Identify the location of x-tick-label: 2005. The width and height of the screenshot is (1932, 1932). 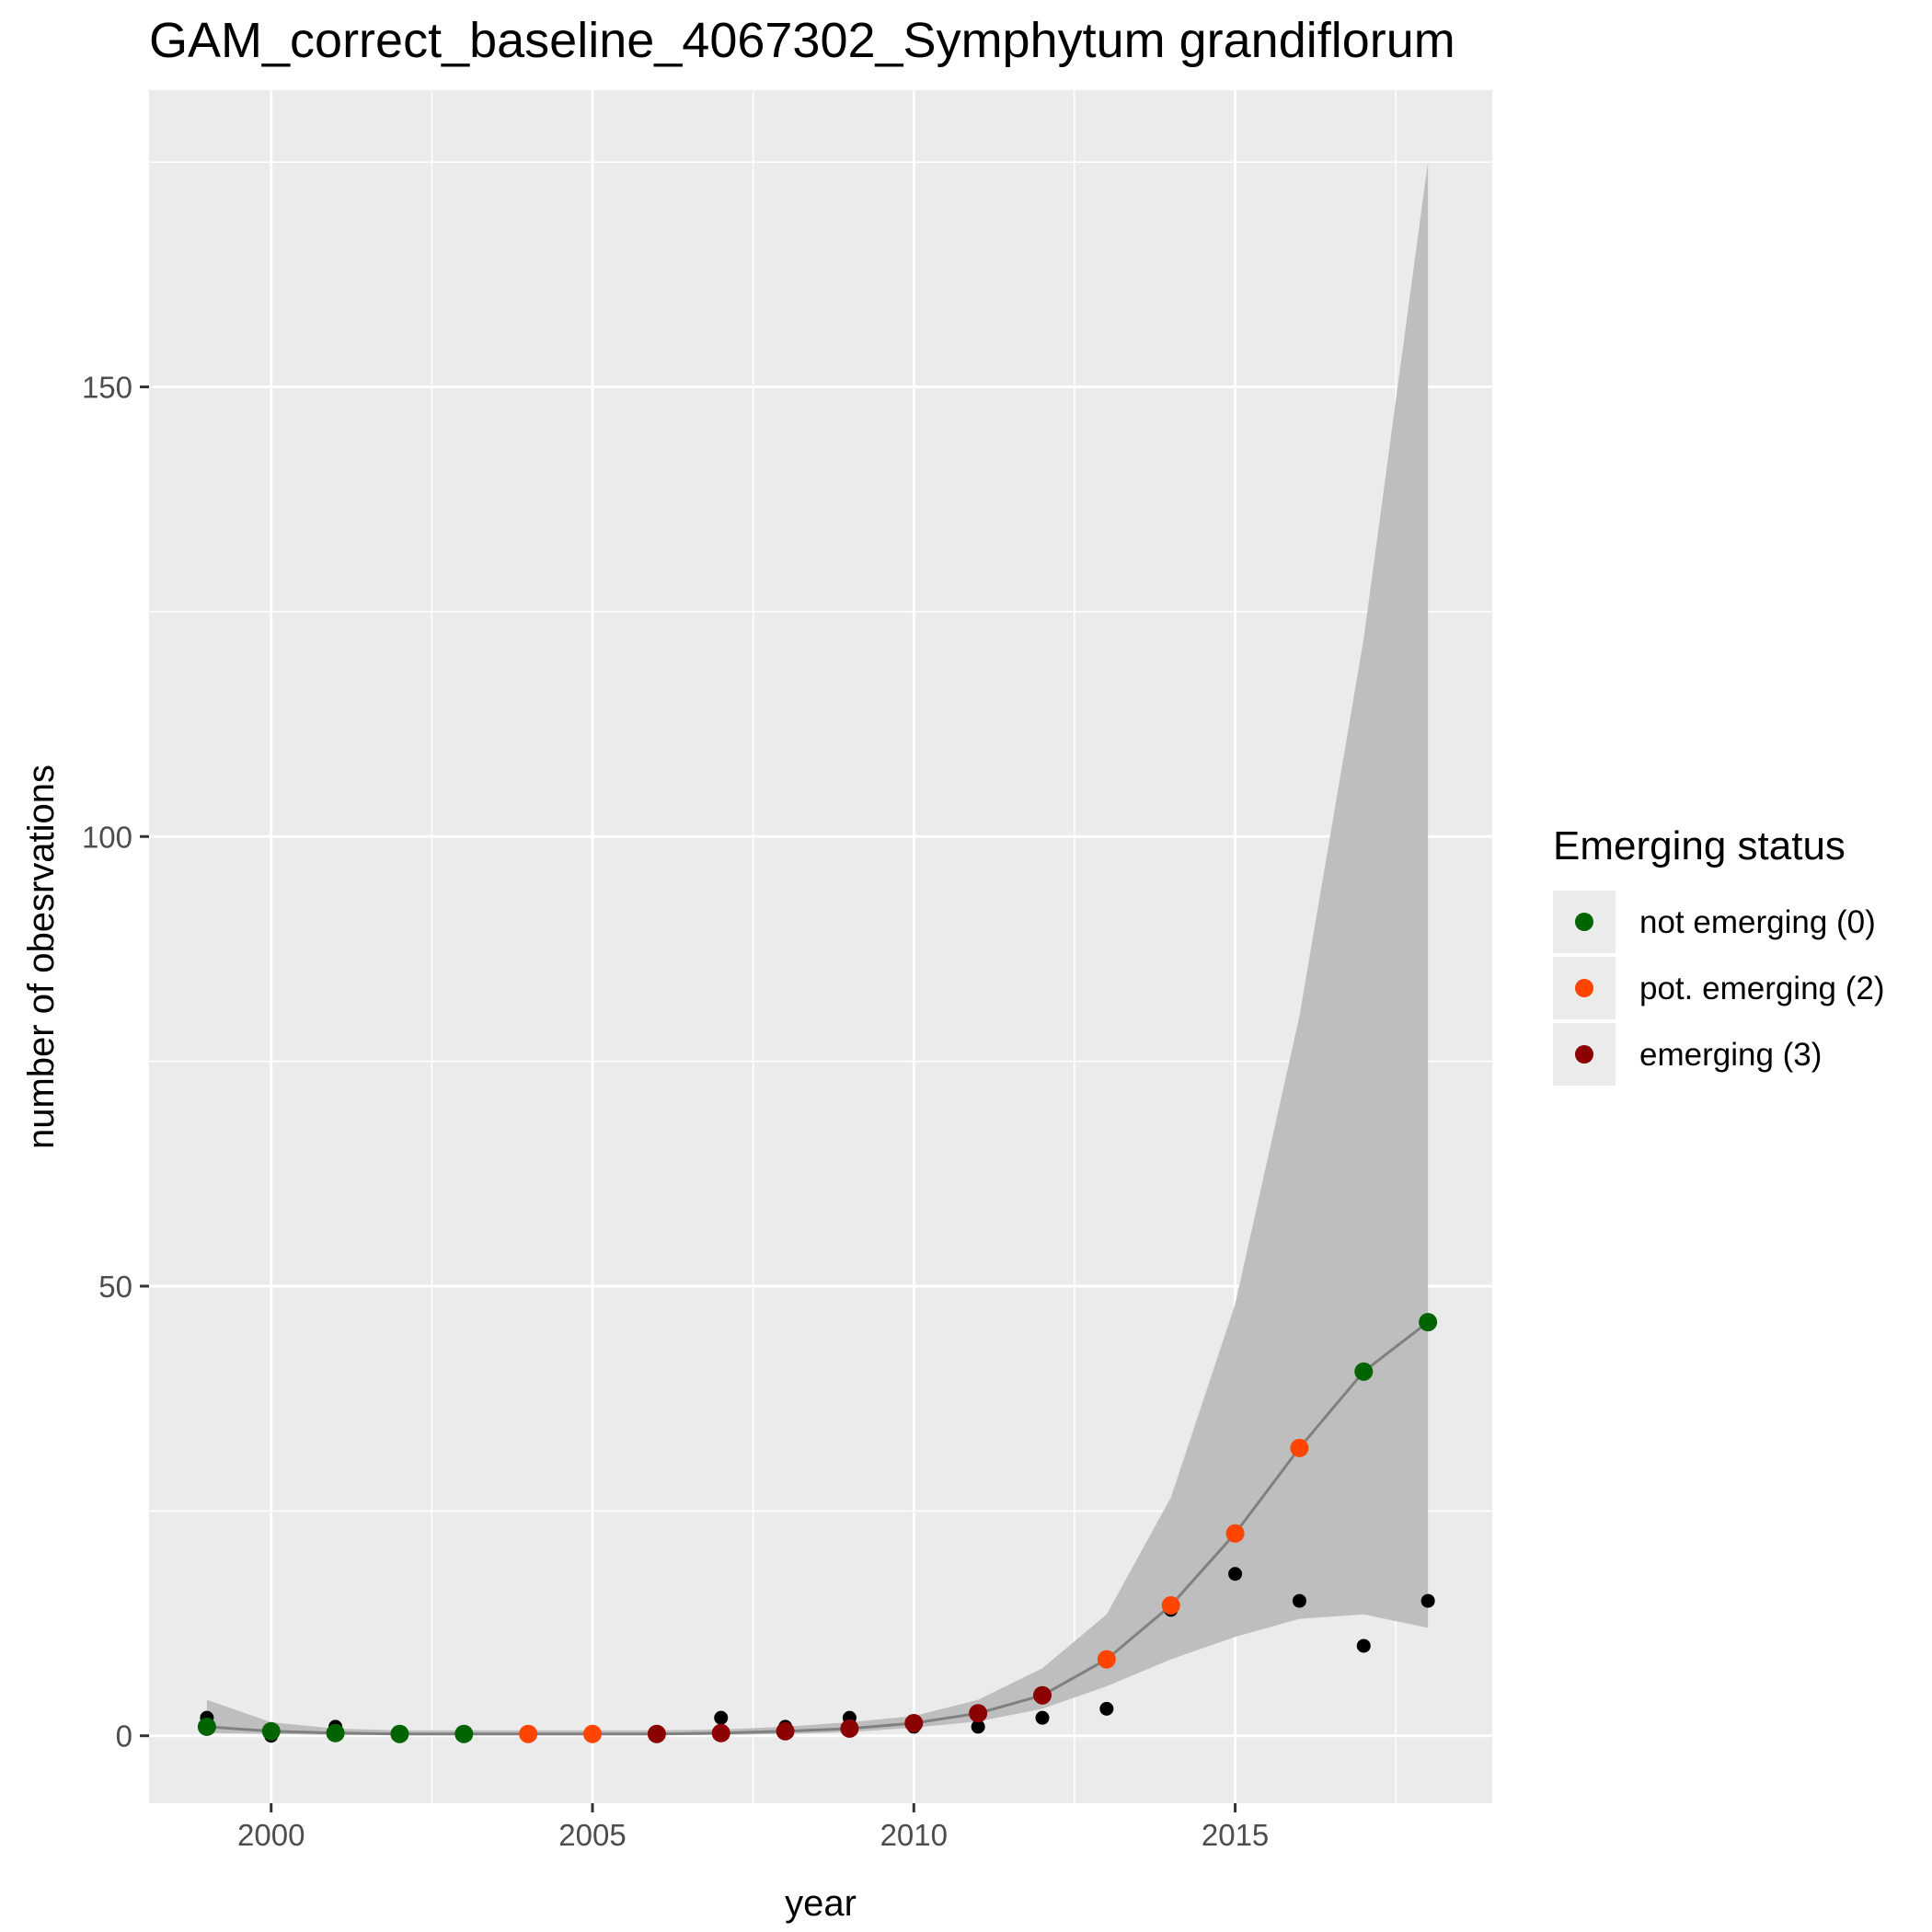
(592, 1835).